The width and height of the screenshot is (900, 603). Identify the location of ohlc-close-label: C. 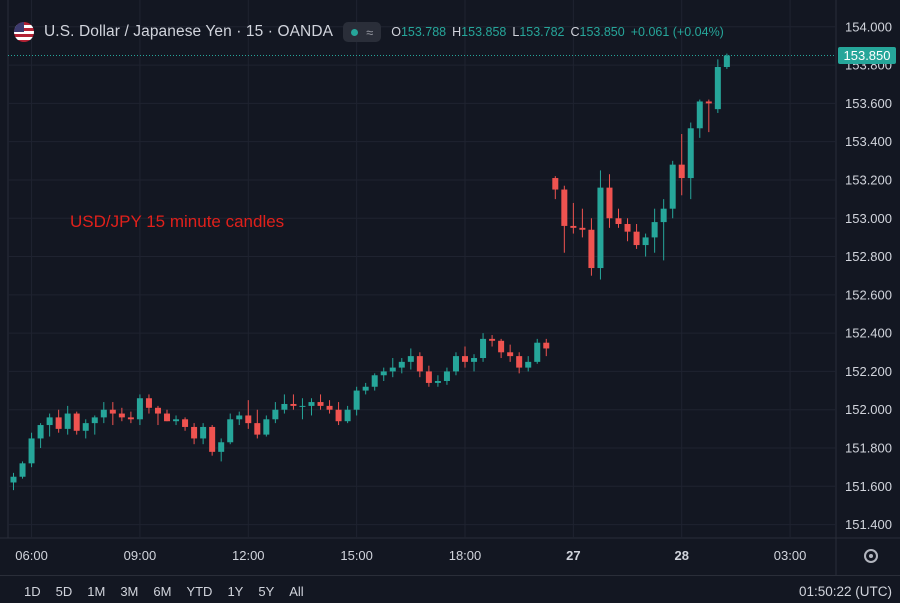
(575, 32).